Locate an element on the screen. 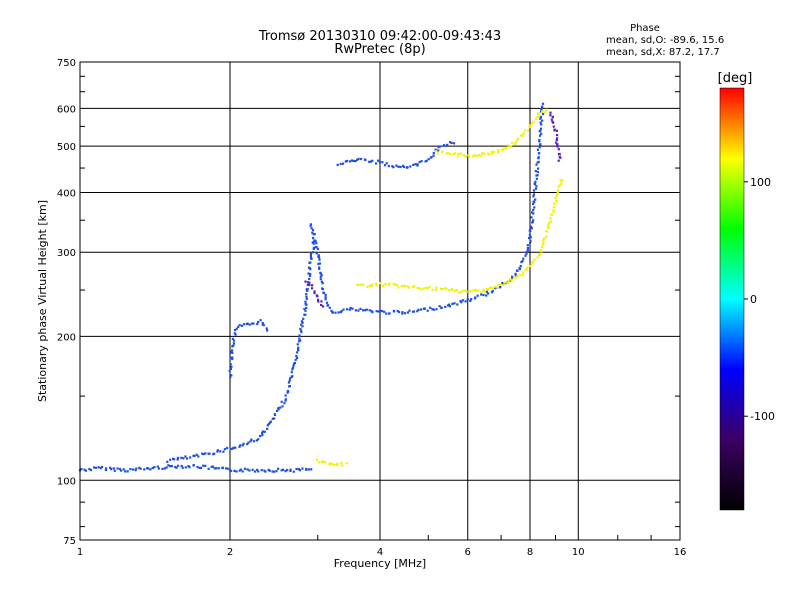 This screenshot has width=800, height=600. y-tick-label: 500 is located at coordinates (66, 147).